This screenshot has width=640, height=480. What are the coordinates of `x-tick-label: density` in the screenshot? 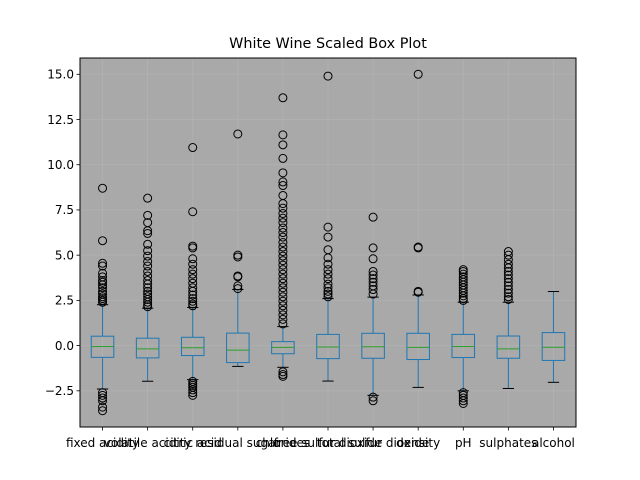 It's located at (418, 443).